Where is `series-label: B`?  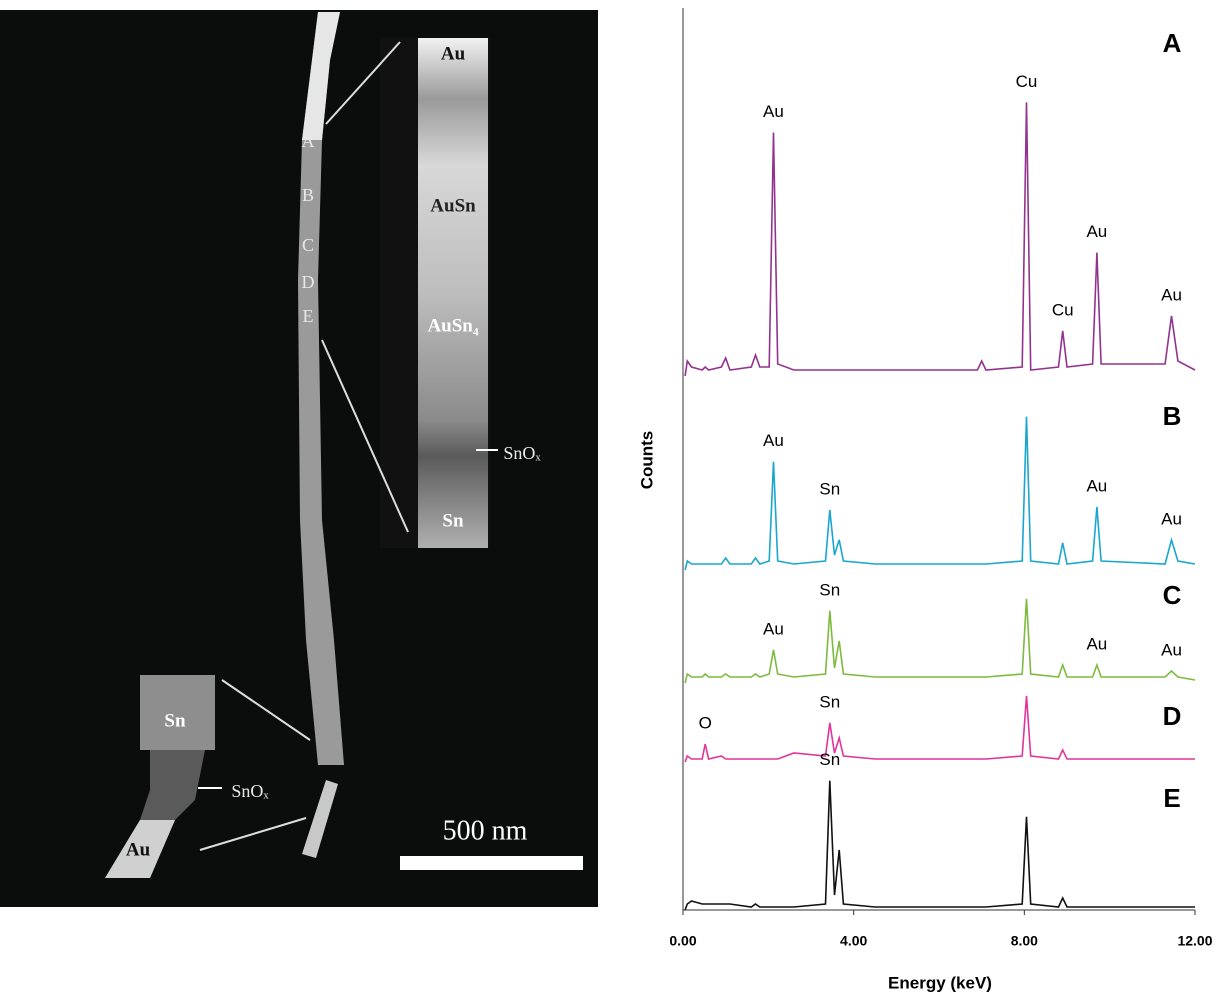
series-label: B is located at coordinates (1172, 416).